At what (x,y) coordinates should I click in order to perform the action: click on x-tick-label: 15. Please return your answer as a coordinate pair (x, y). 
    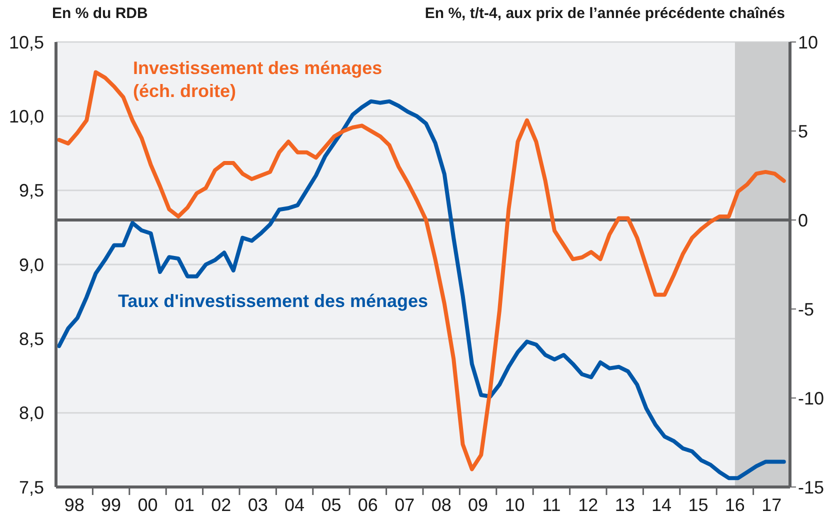
    Looking at the image, I should click on (698, 505).